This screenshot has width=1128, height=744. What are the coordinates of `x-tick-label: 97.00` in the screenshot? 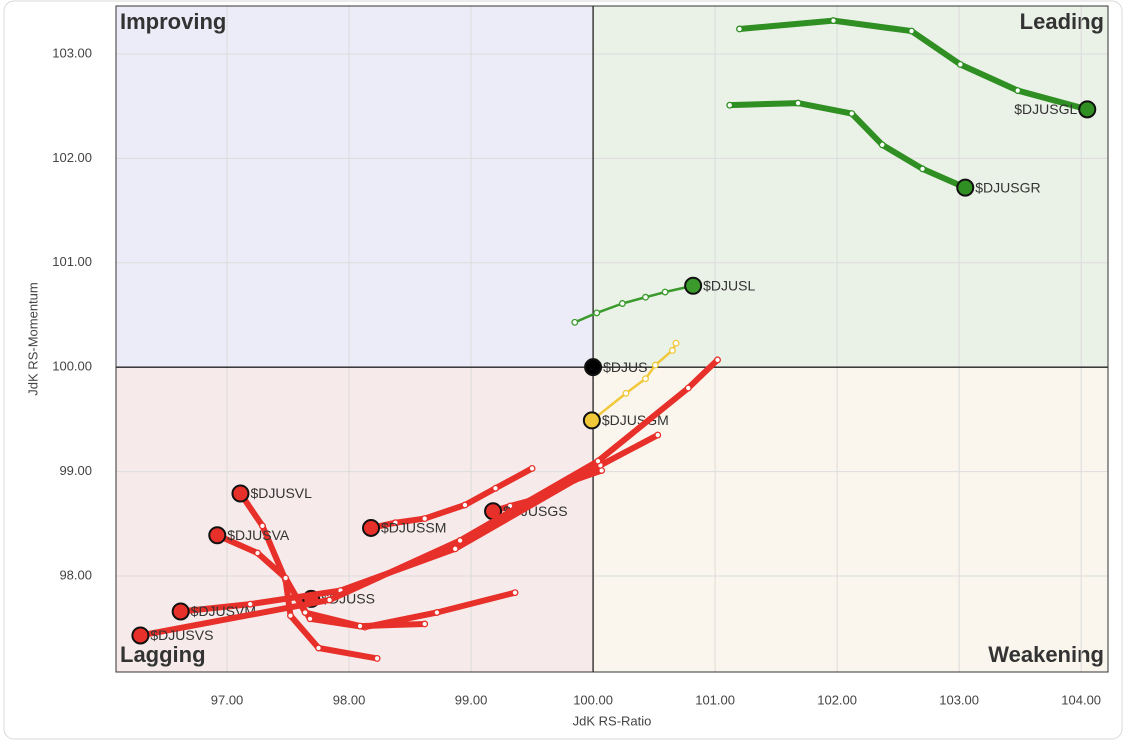 It's located at (227, 699).